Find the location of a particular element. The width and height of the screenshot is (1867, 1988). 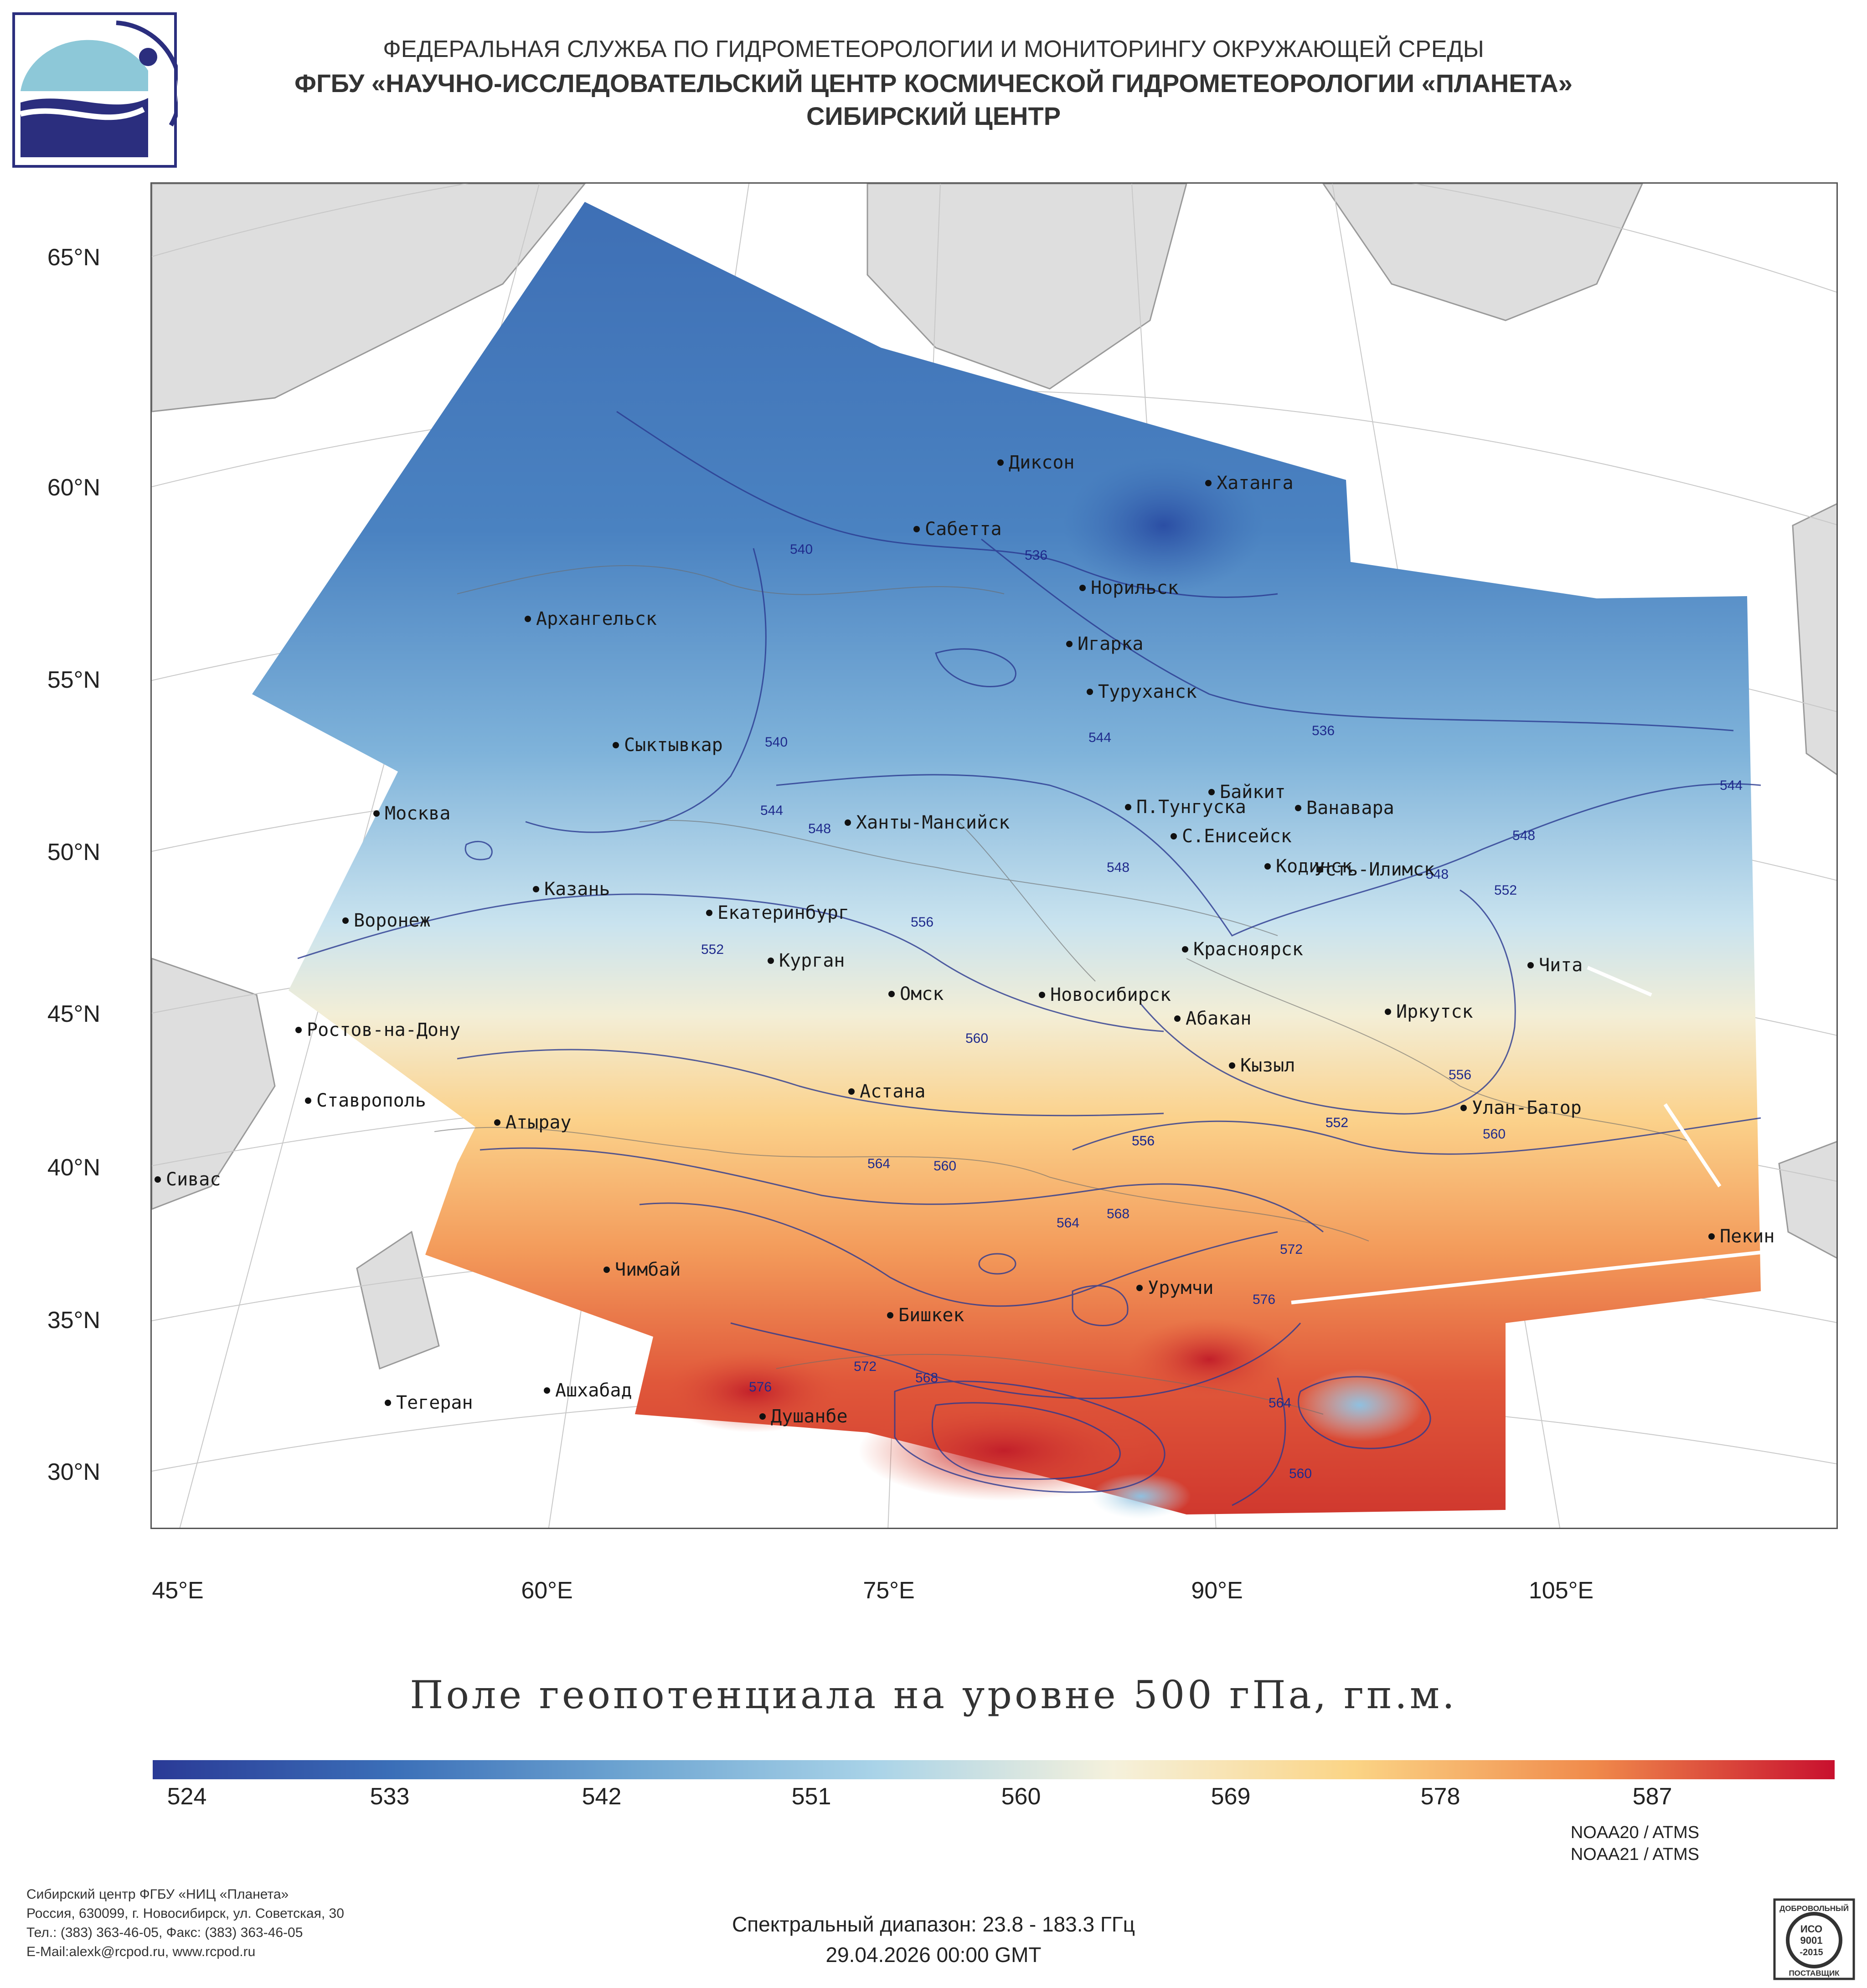

svg-text: Сивас is located at coordinates (193, 1180).